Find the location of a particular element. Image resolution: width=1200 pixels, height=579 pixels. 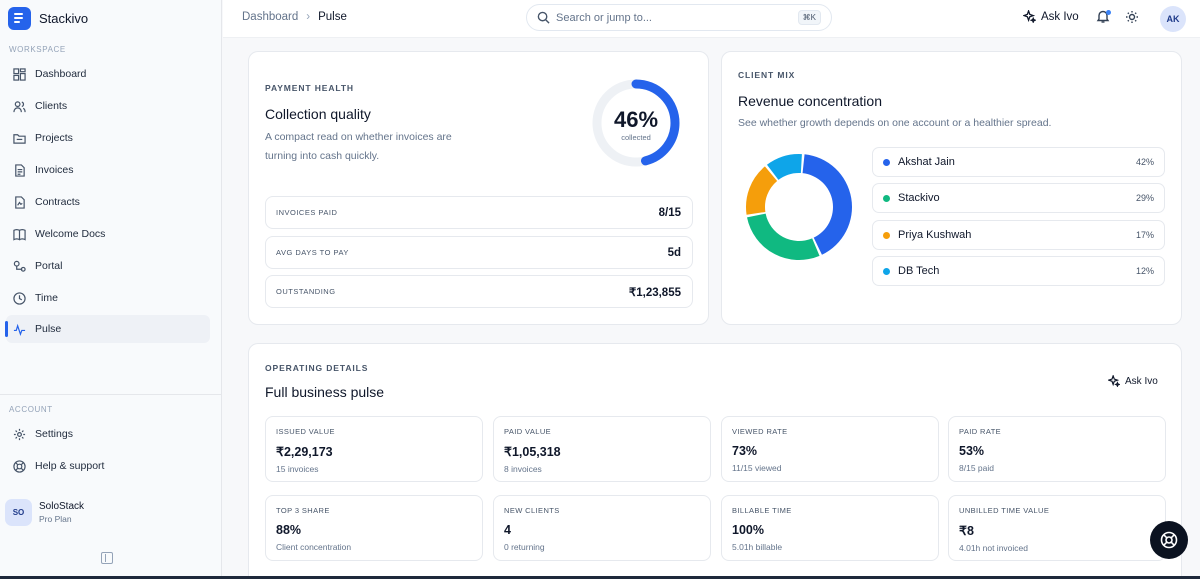

chevron-right-icon: › is located at coordinates (308, 17).